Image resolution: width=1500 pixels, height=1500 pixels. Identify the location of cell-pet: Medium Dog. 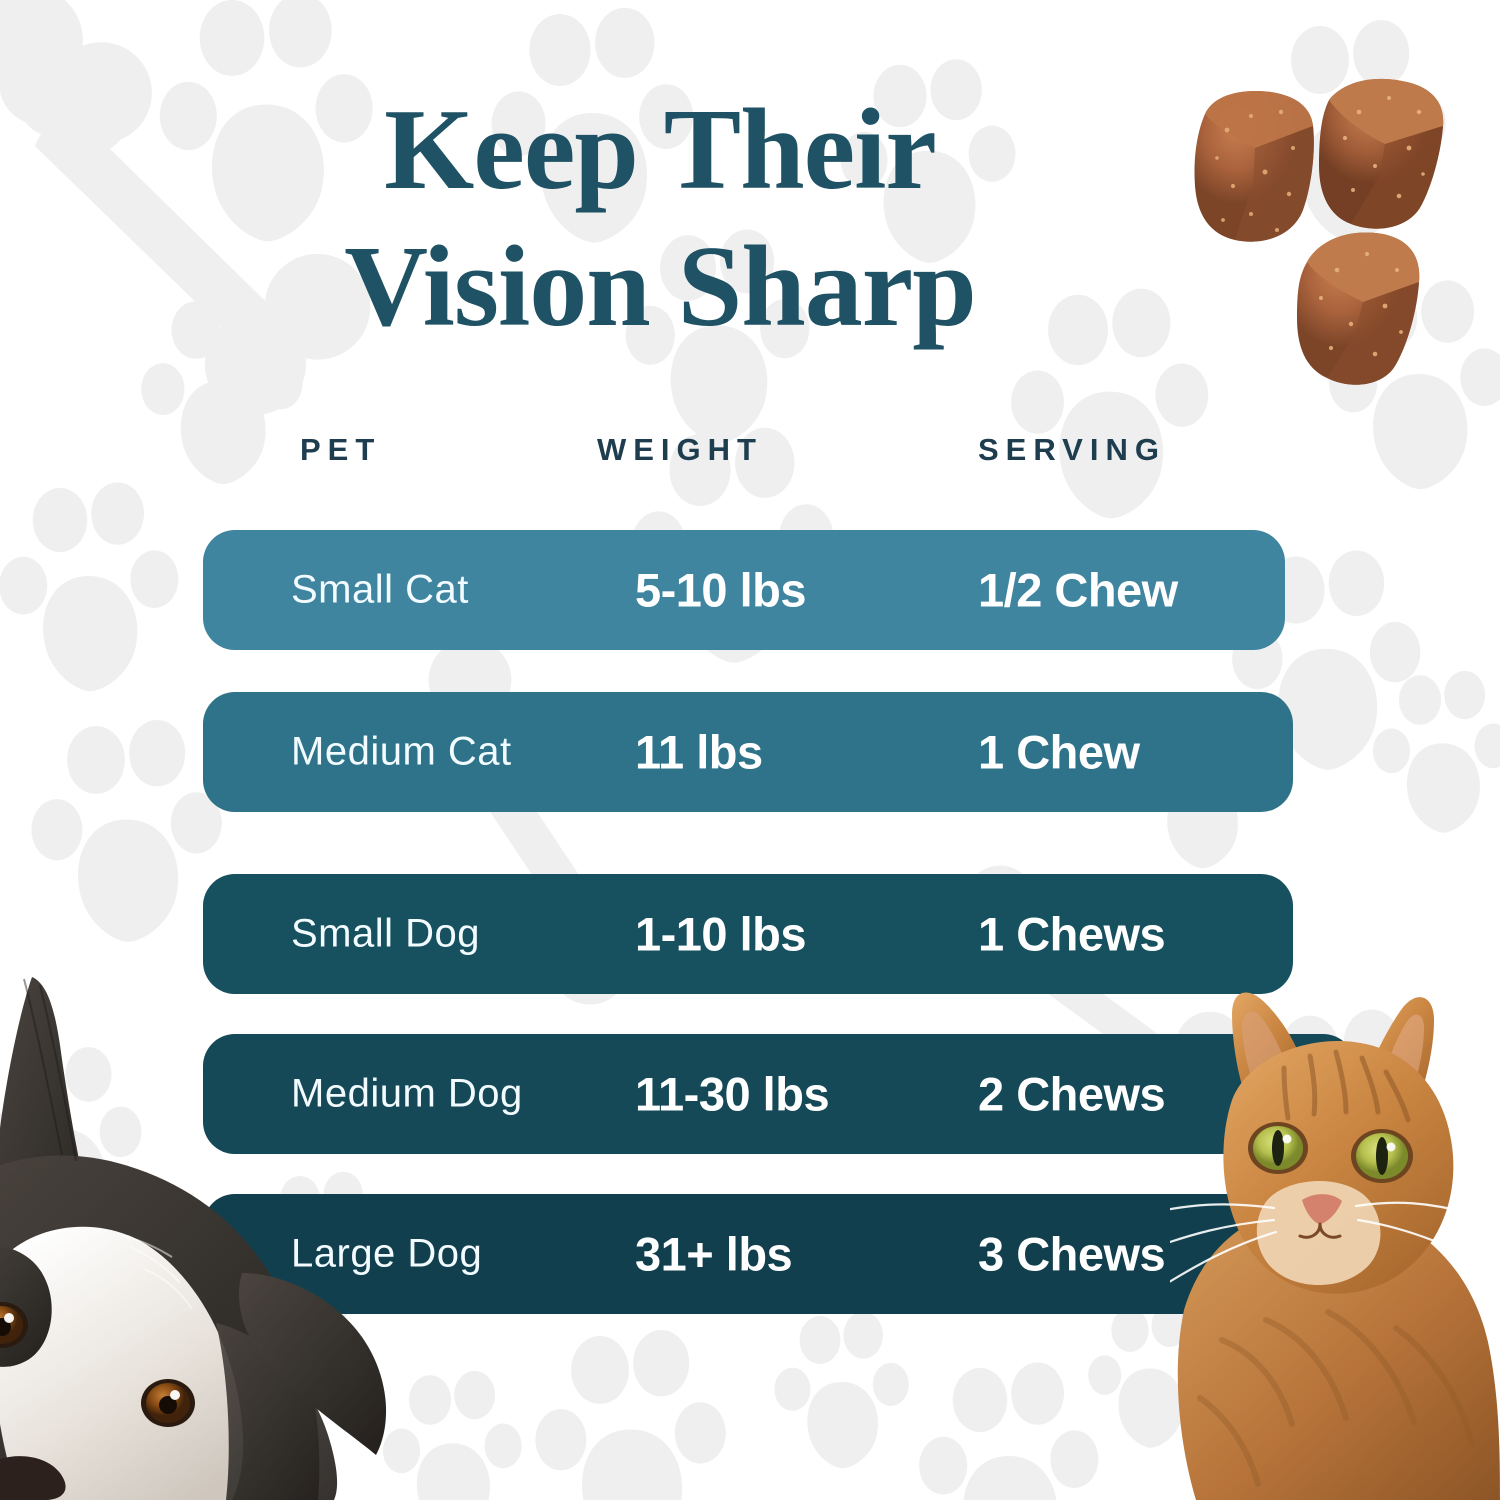
(407, 1093).